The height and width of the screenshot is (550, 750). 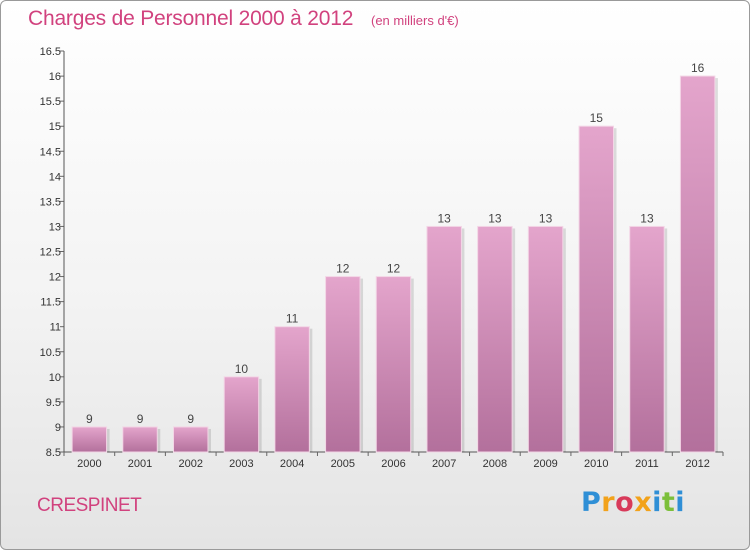 What do you see at coordinates (53, 453) in the screenshot?
I see `y-tick-label: 8.5` at bounding box center [53, 453].